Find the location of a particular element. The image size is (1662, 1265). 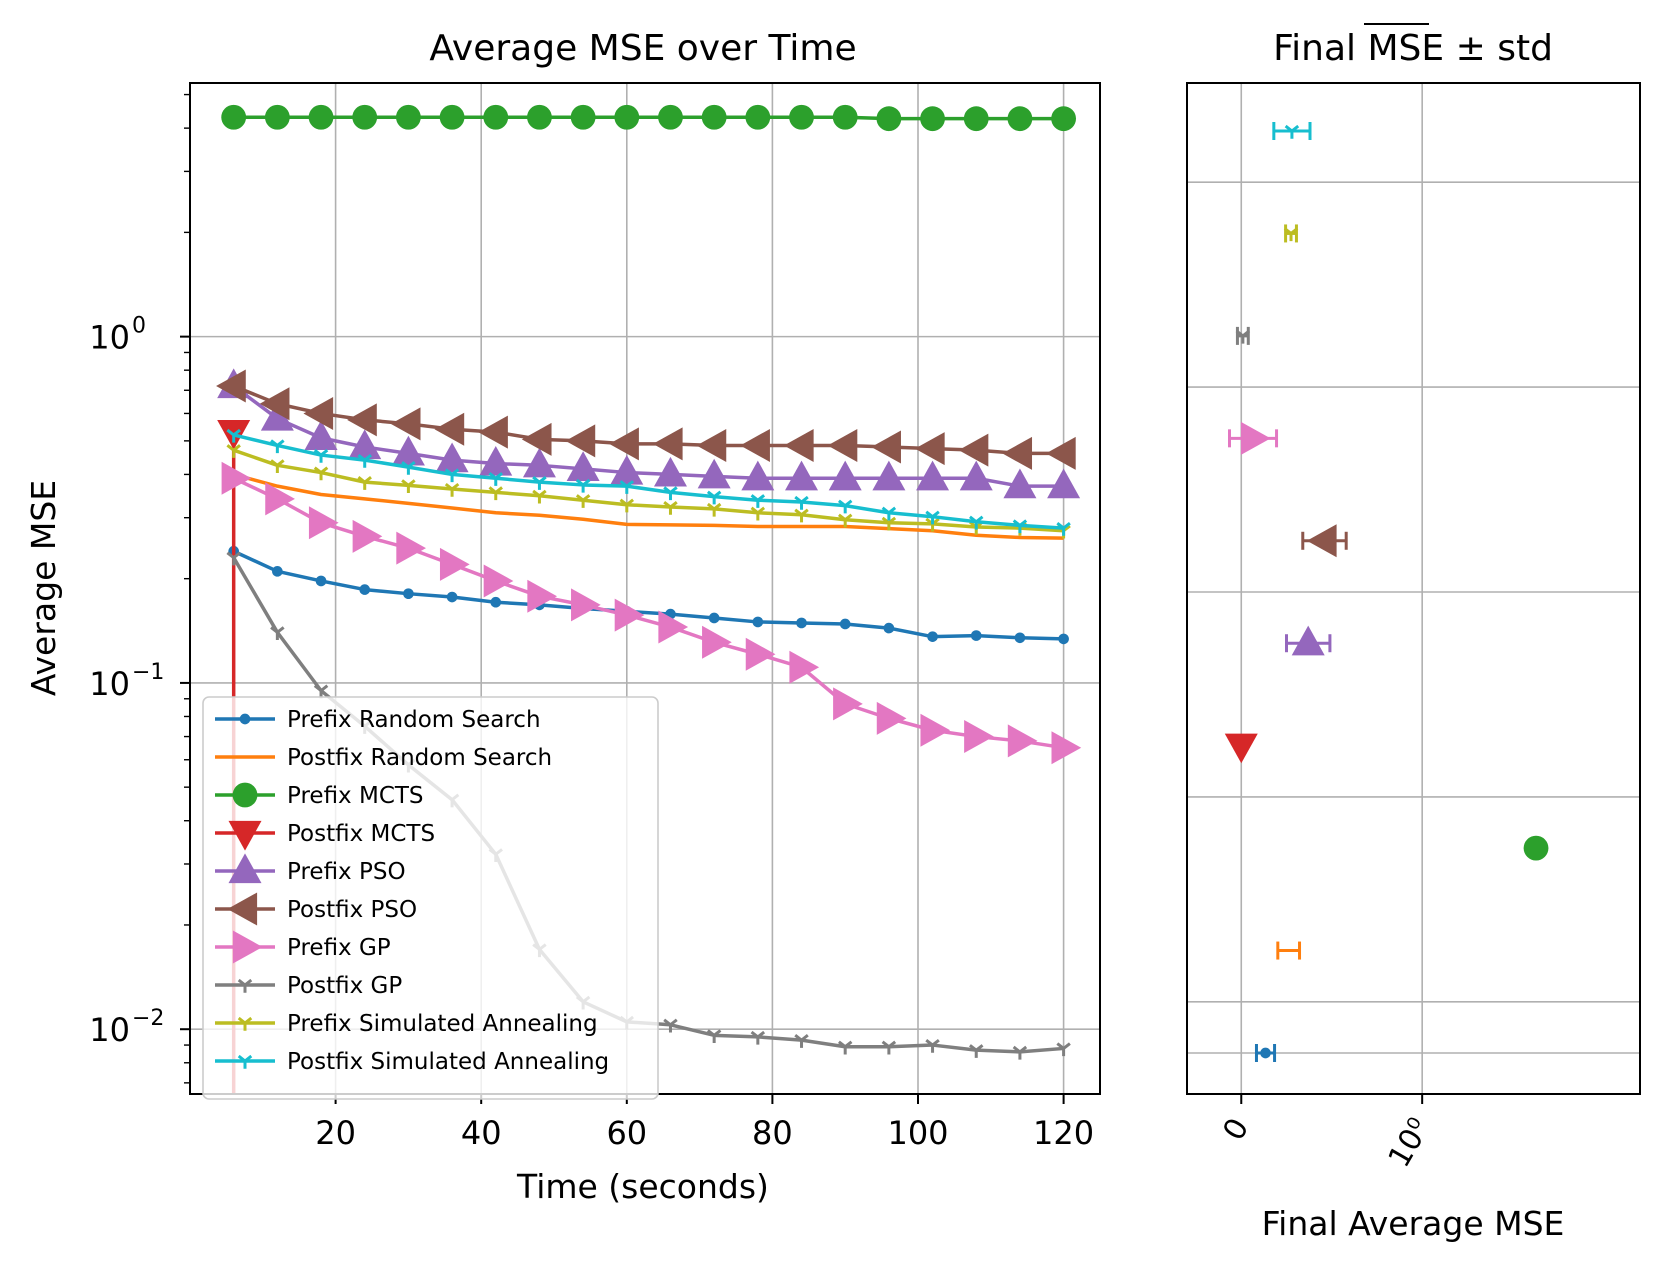

series-postfix-random-search is located at coordinates (648, 506).